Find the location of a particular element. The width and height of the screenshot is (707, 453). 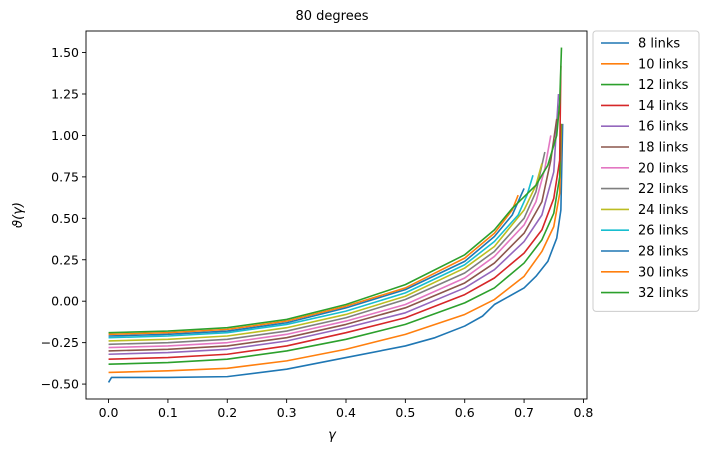

x-tick-label: 0.4 is located at coordinates (346, 412).